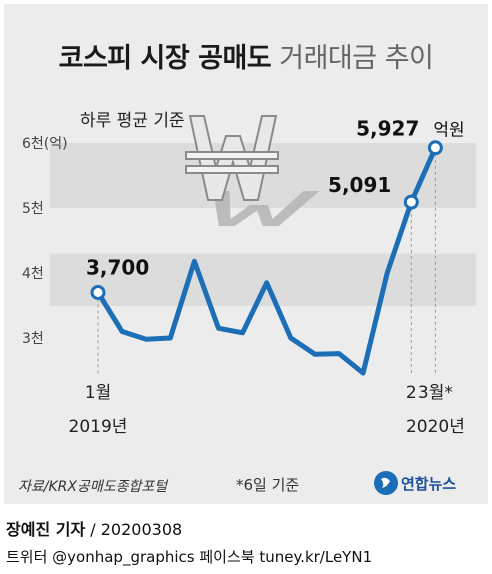 Image resolution: width=492 pixels, height=574 pixels. What do you see at coordinates (98, 427) in the screenshot?
I see `x-year-label: 2019년` at bounding box center [98, 427].